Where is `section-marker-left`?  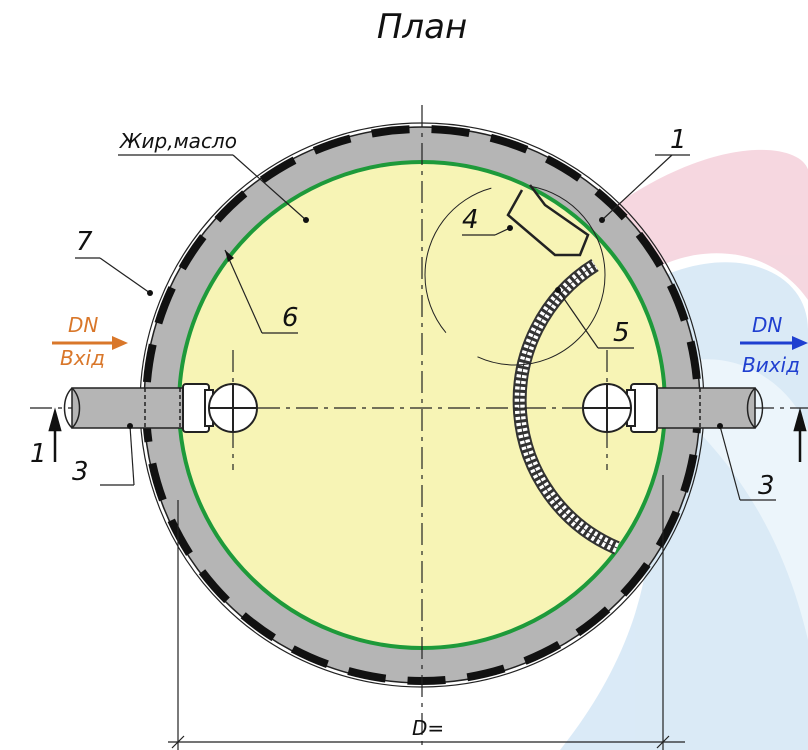
section-marker-left is located at coordinates (55, 434).